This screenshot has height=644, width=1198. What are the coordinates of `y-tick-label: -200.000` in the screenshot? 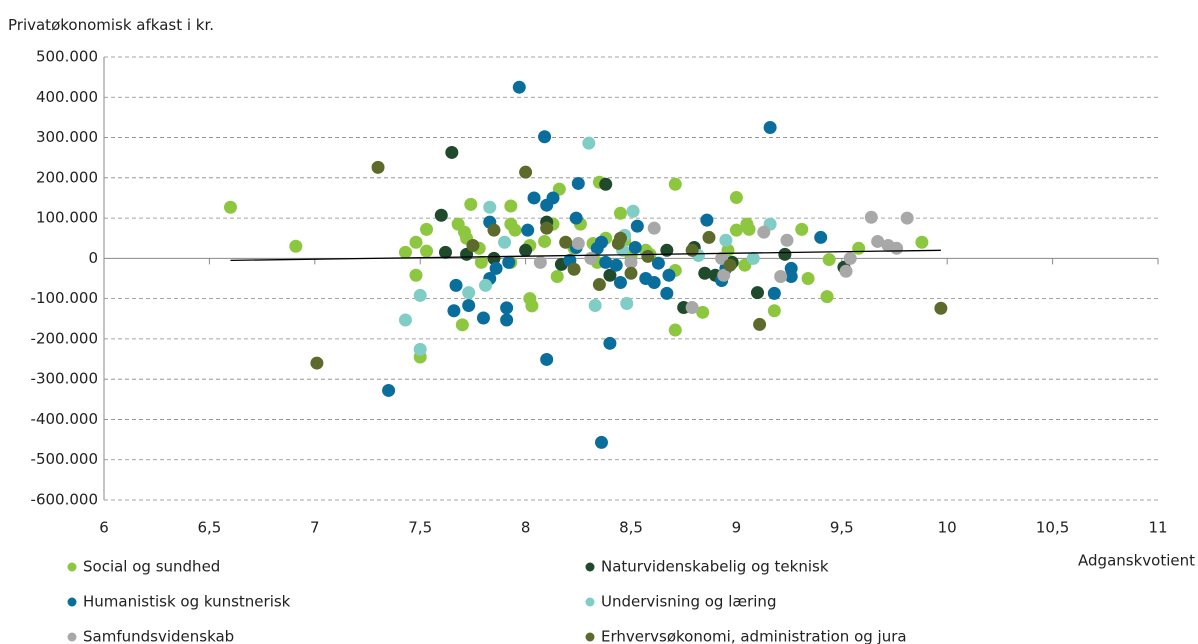 It's located at (64, 338).